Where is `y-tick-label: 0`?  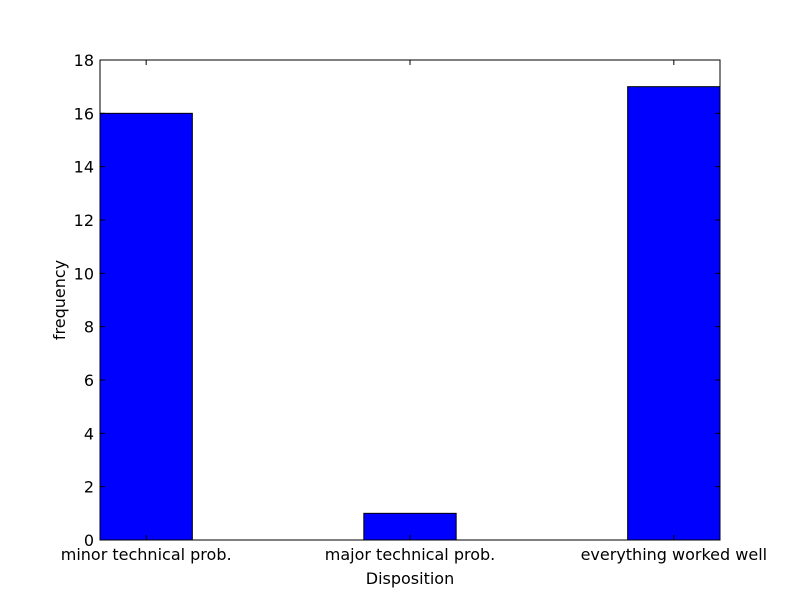 y-tick-label: 0 is located at coordinates (89, 540).